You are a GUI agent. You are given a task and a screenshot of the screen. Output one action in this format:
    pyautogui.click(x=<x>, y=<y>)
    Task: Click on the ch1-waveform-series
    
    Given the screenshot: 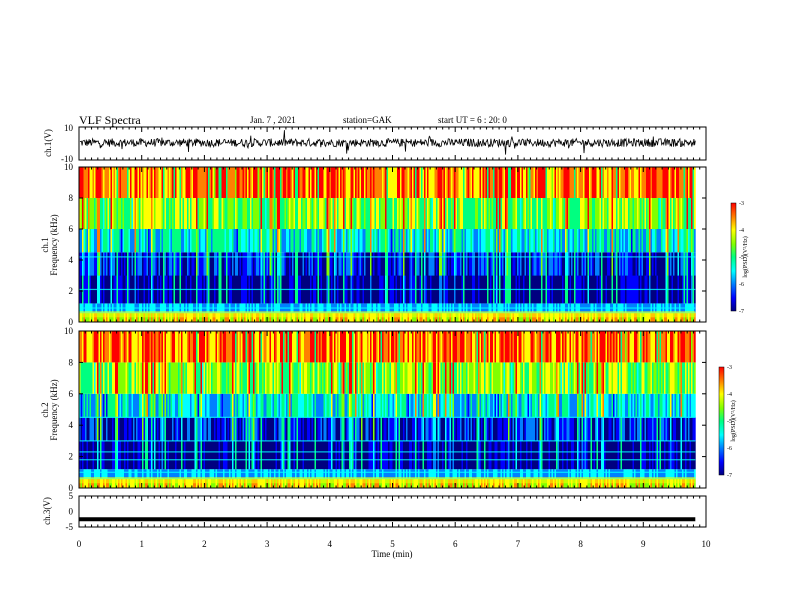 What is the action you would take?
    pyautogui.click(x=387, y=142)
    